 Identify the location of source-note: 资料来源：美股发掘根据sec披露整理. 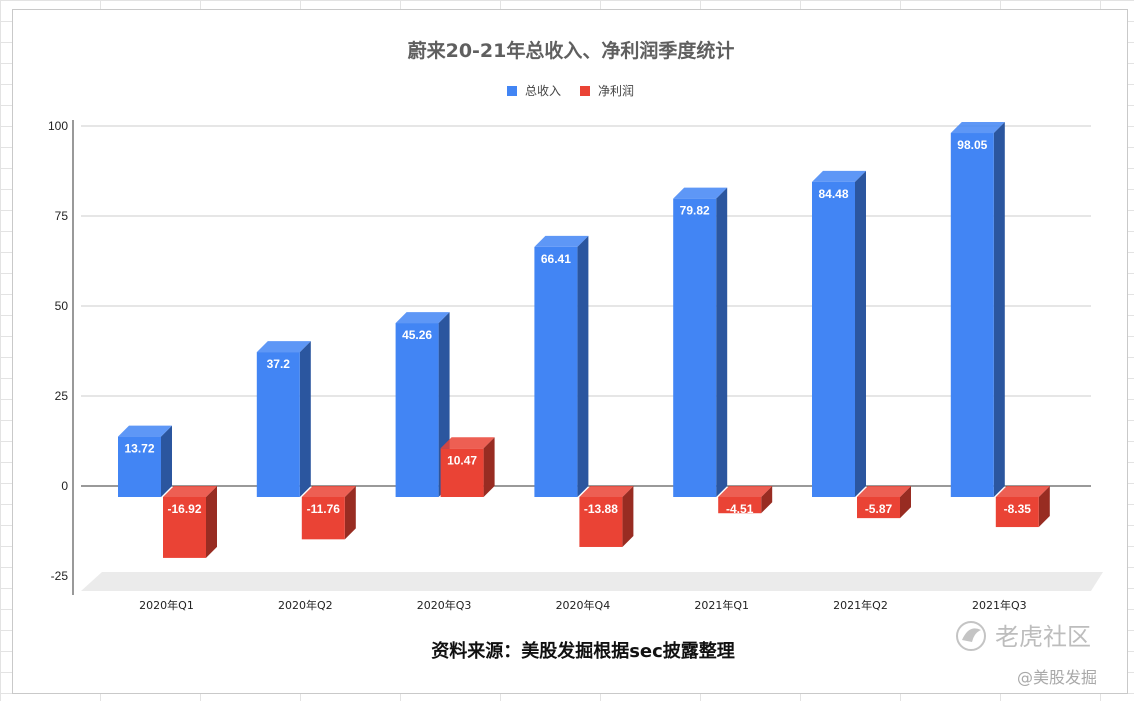
(583, 651).